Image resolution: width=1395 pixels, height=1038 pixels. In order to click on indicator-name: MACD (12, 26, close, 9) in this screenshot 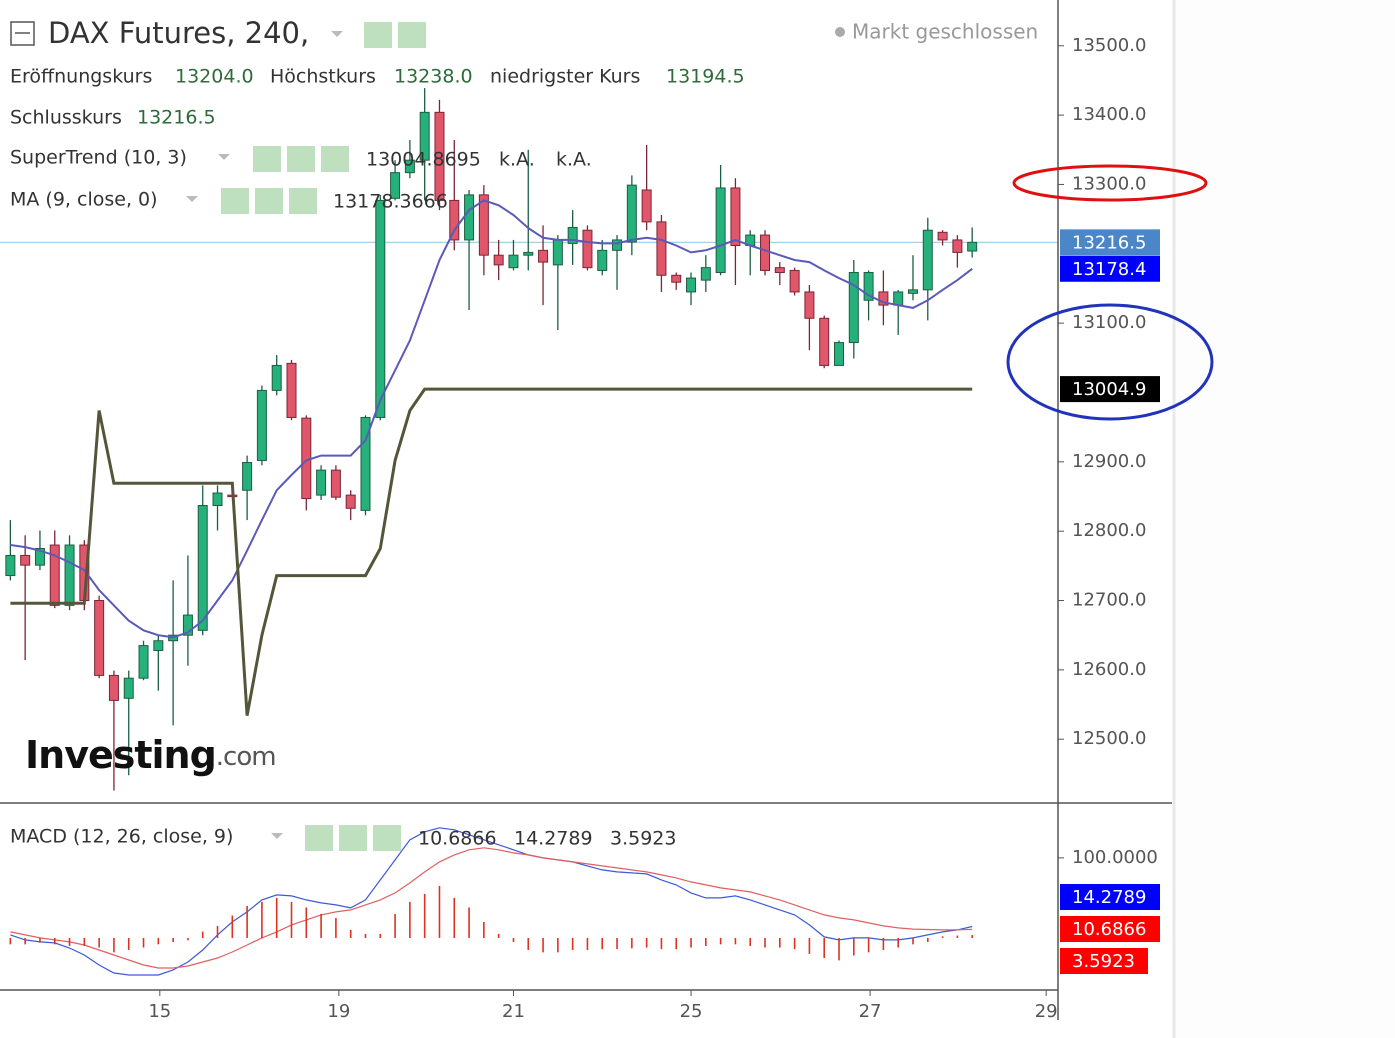, I will do `click(121, 837)`.